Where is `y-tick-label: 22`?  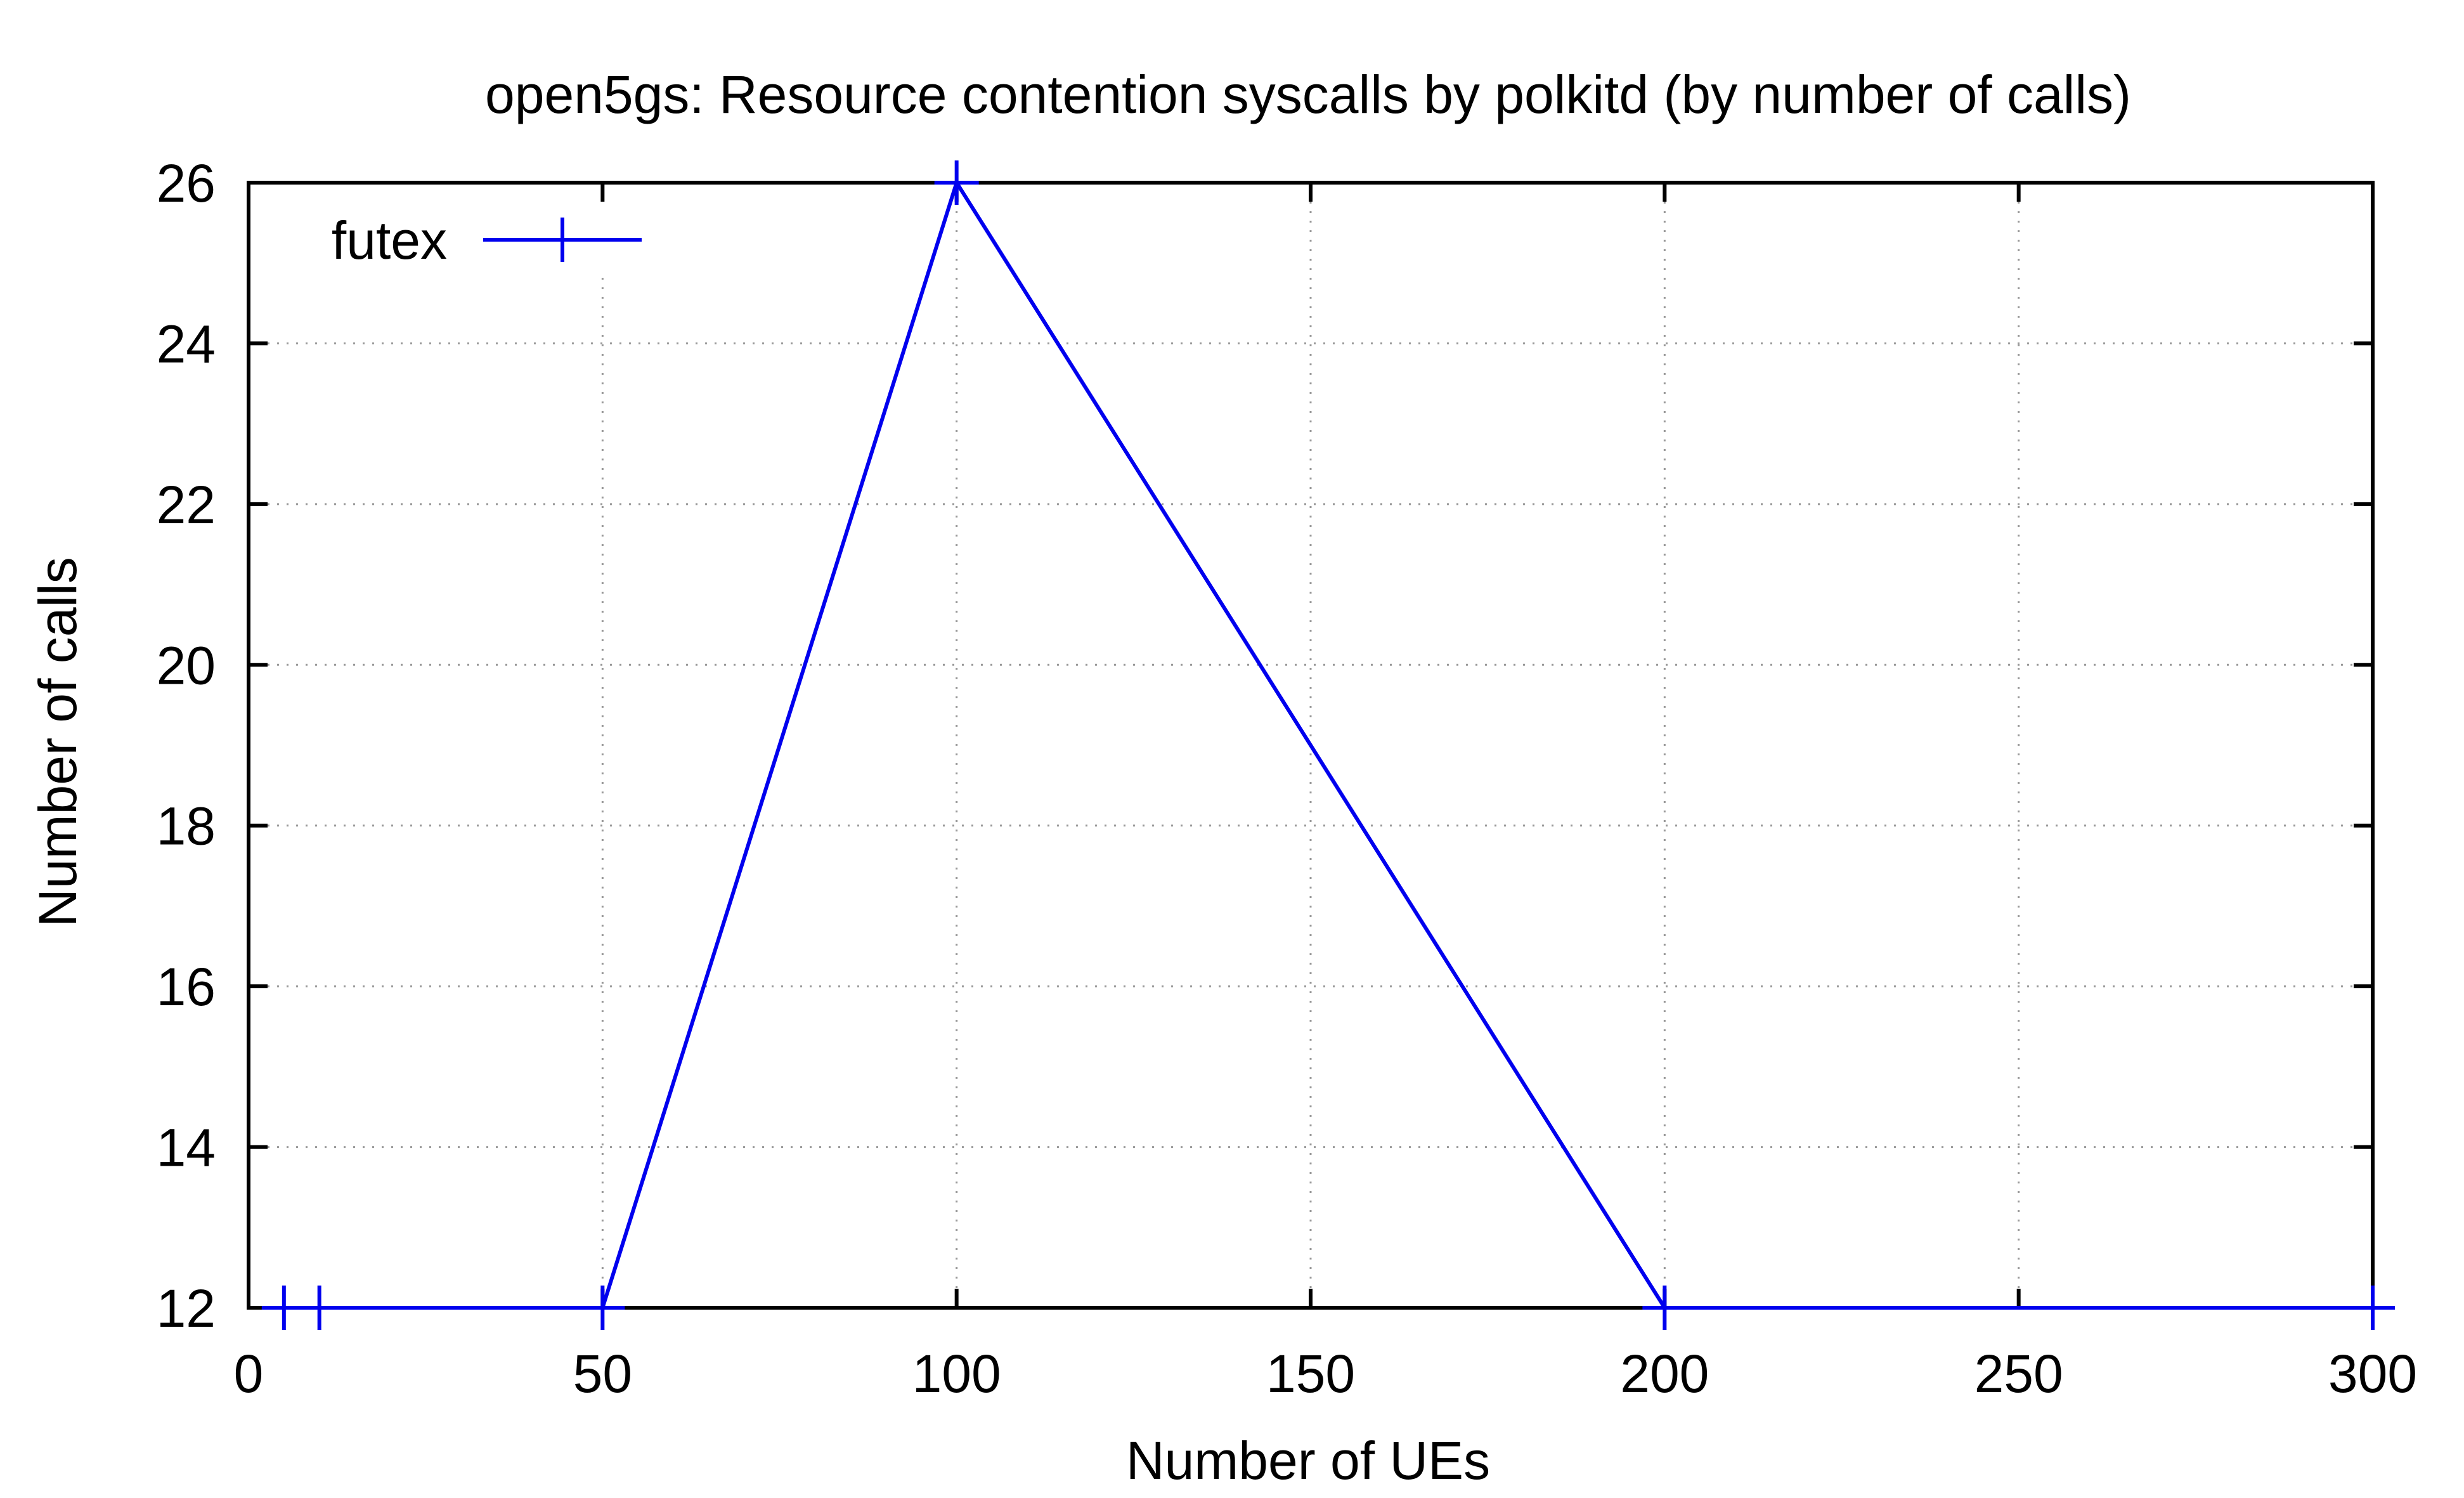 y-tick-label: 22 is located at coordinates (186, 505).